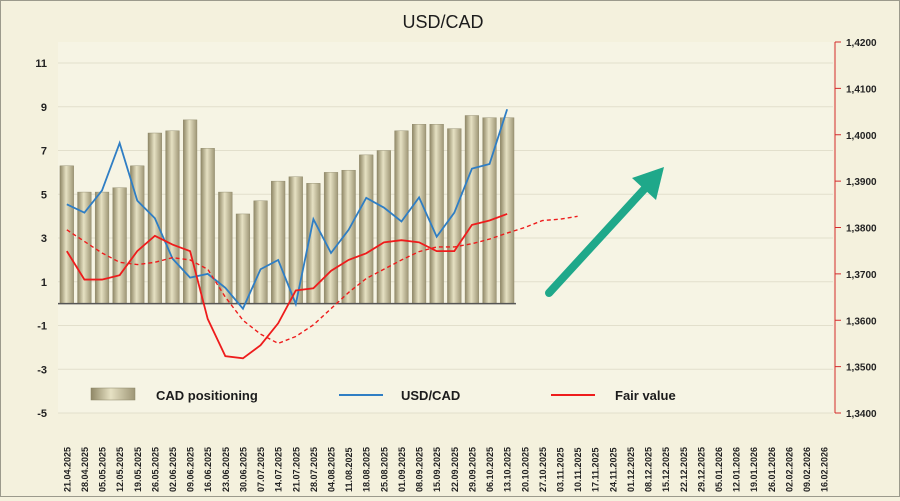 This screenshot has width=900, height=501. I want to click on x-tick-label: 21.04.2025, so click(67, 469).